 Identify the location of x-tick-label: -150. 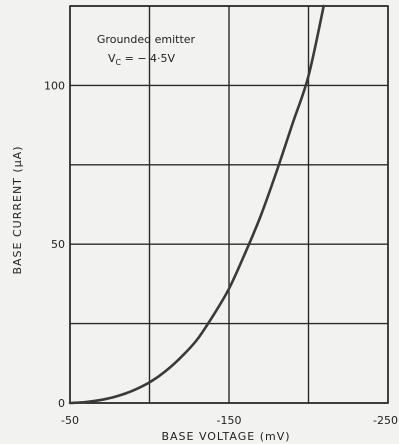
(229, 420).